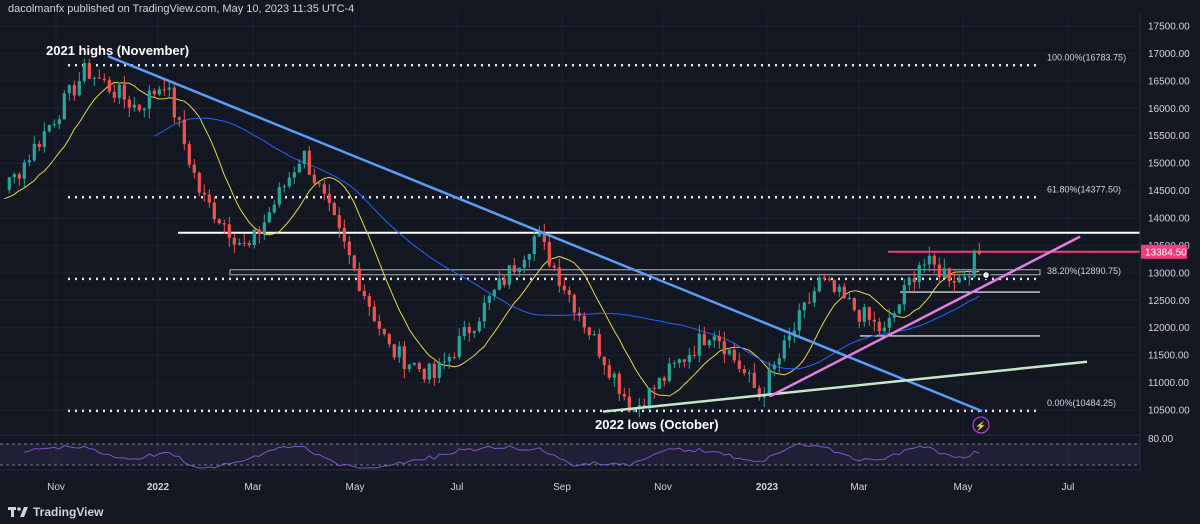 The height and width of the screenshot is (524, 1200). Describe the element at coordinates (117, 50) in the screenshot. I see `annotation-2021-highs: 2021 highs (November)` at that location.